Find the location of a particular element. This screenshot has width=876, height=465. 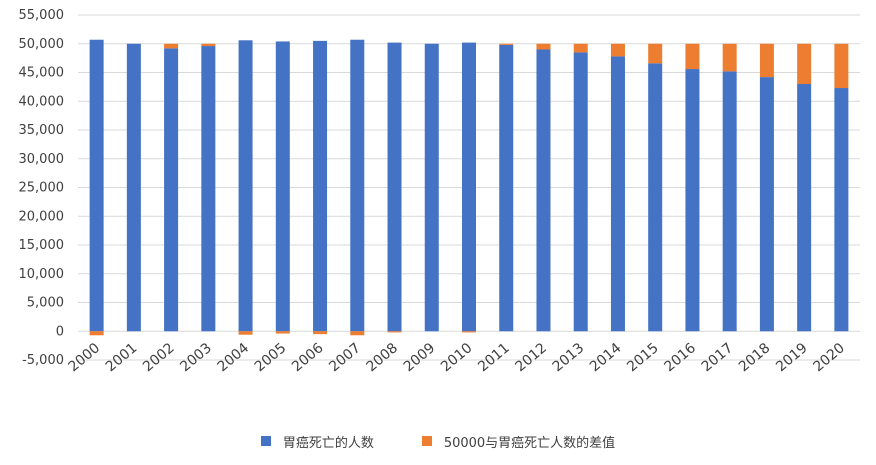

bar-series-2-2020 is located at coordinates (841, 66).